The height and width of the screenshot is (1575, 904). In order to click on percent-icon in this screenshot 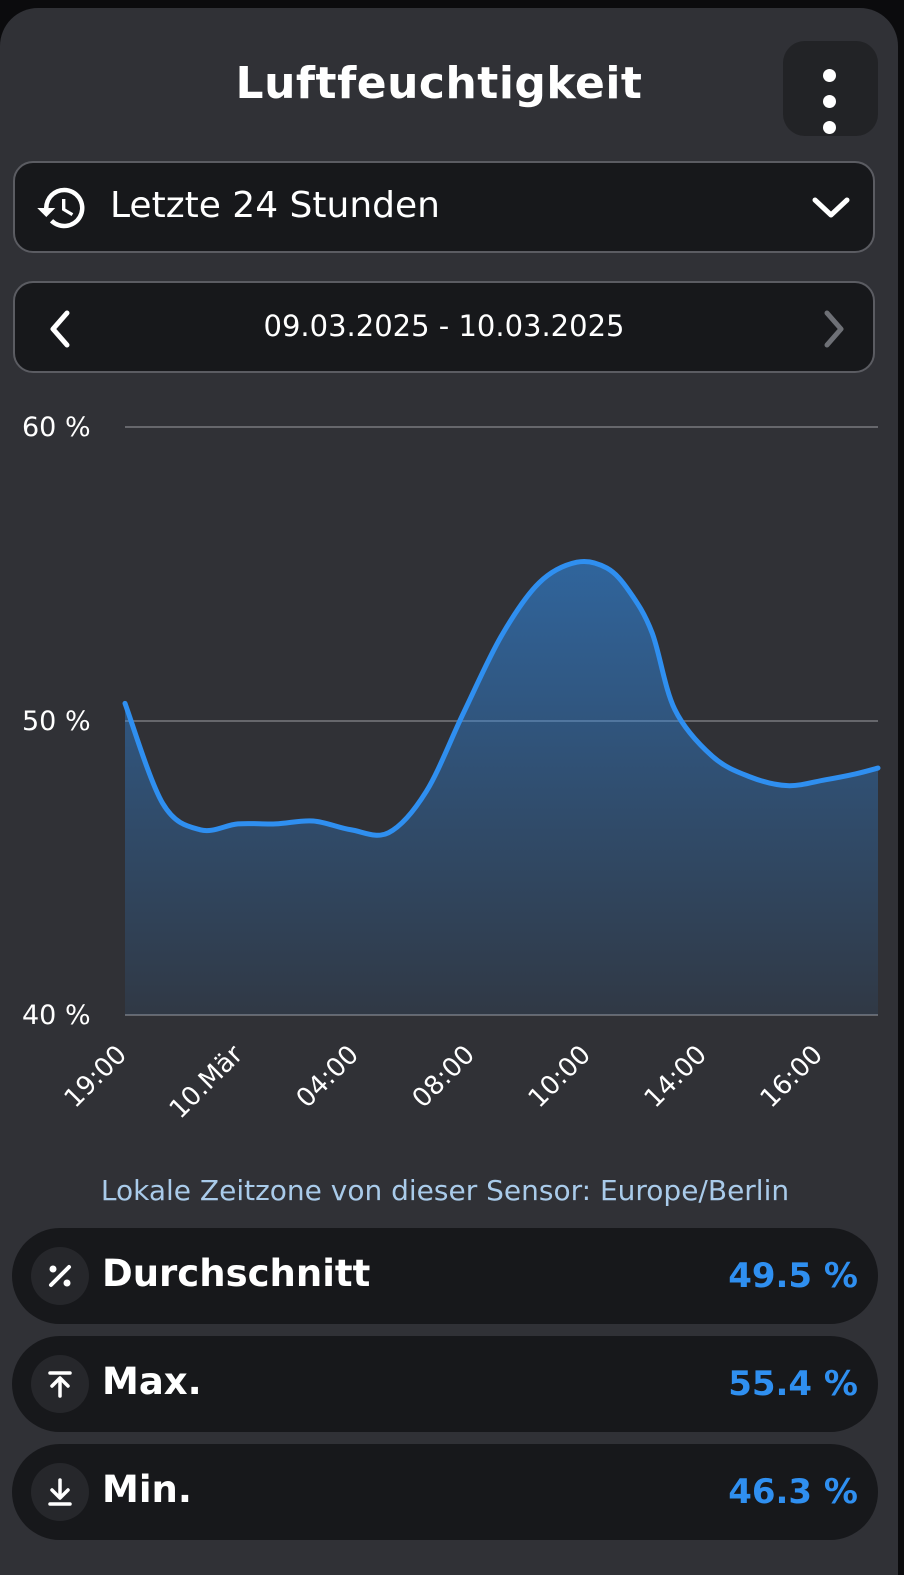, I will do `click(60, 1276)`.